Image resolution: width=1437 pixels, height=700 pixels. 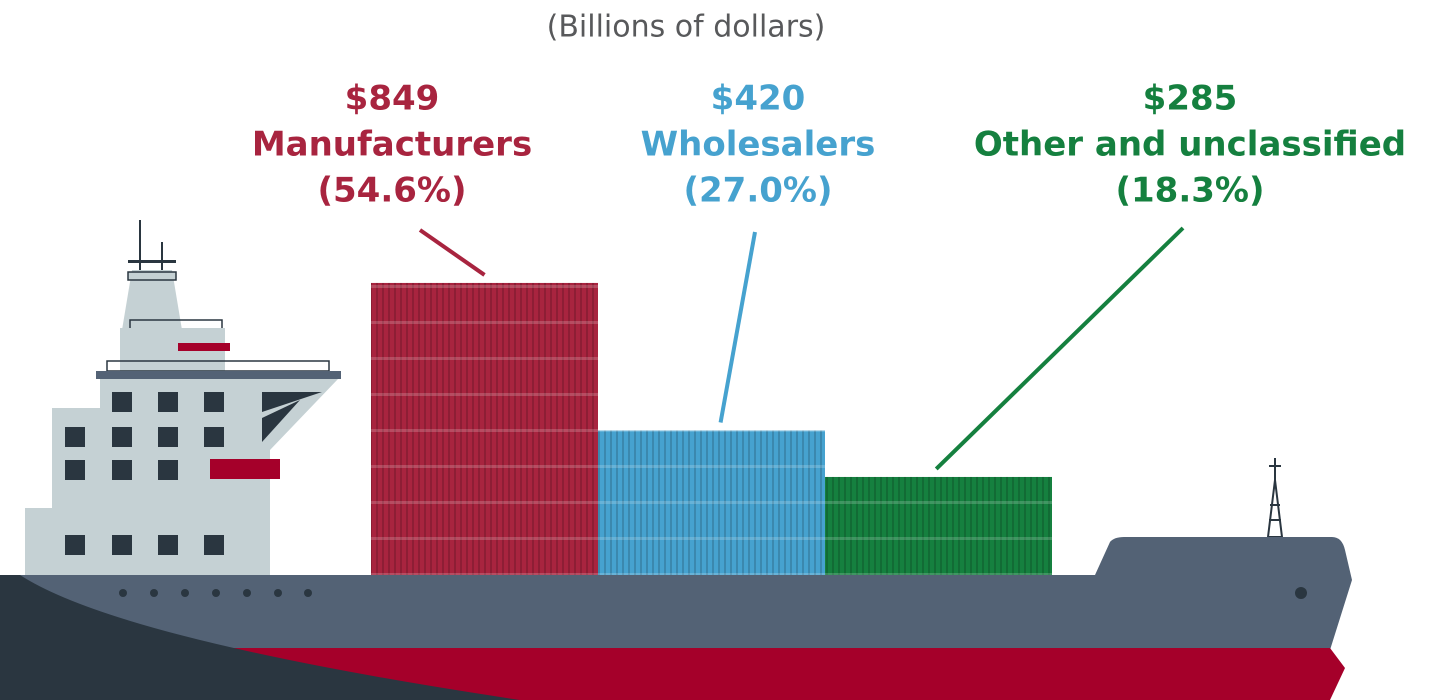 What do you see at coordinates (391, 191) in the screenshot?
I see `percent-label: (54.6%)` at bounding box center [391, 191].